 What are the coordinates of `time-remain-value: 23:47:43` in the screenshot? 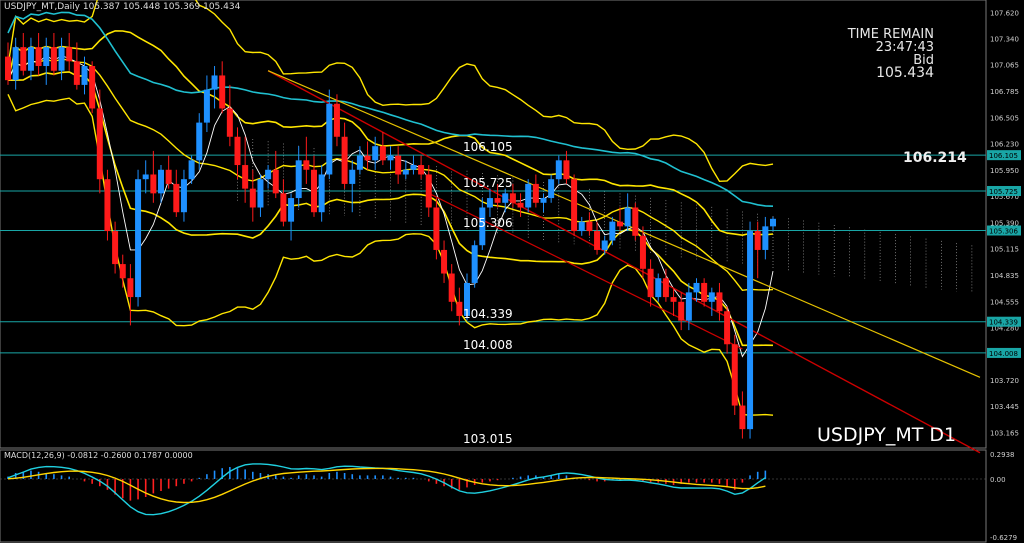 It's located at (904, 47).